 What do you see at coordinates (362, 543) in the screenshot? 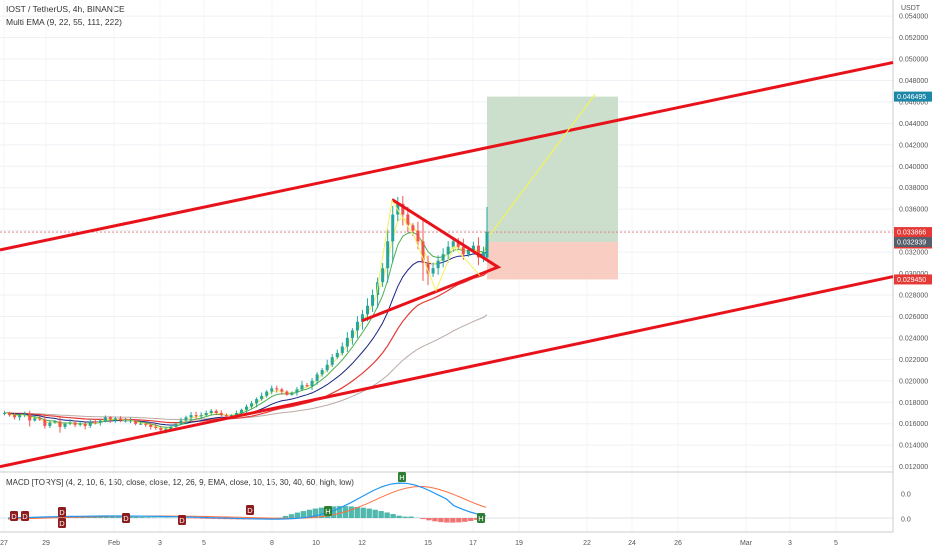
I see `time-tick-label: 12` at bounding box center [362, 543].